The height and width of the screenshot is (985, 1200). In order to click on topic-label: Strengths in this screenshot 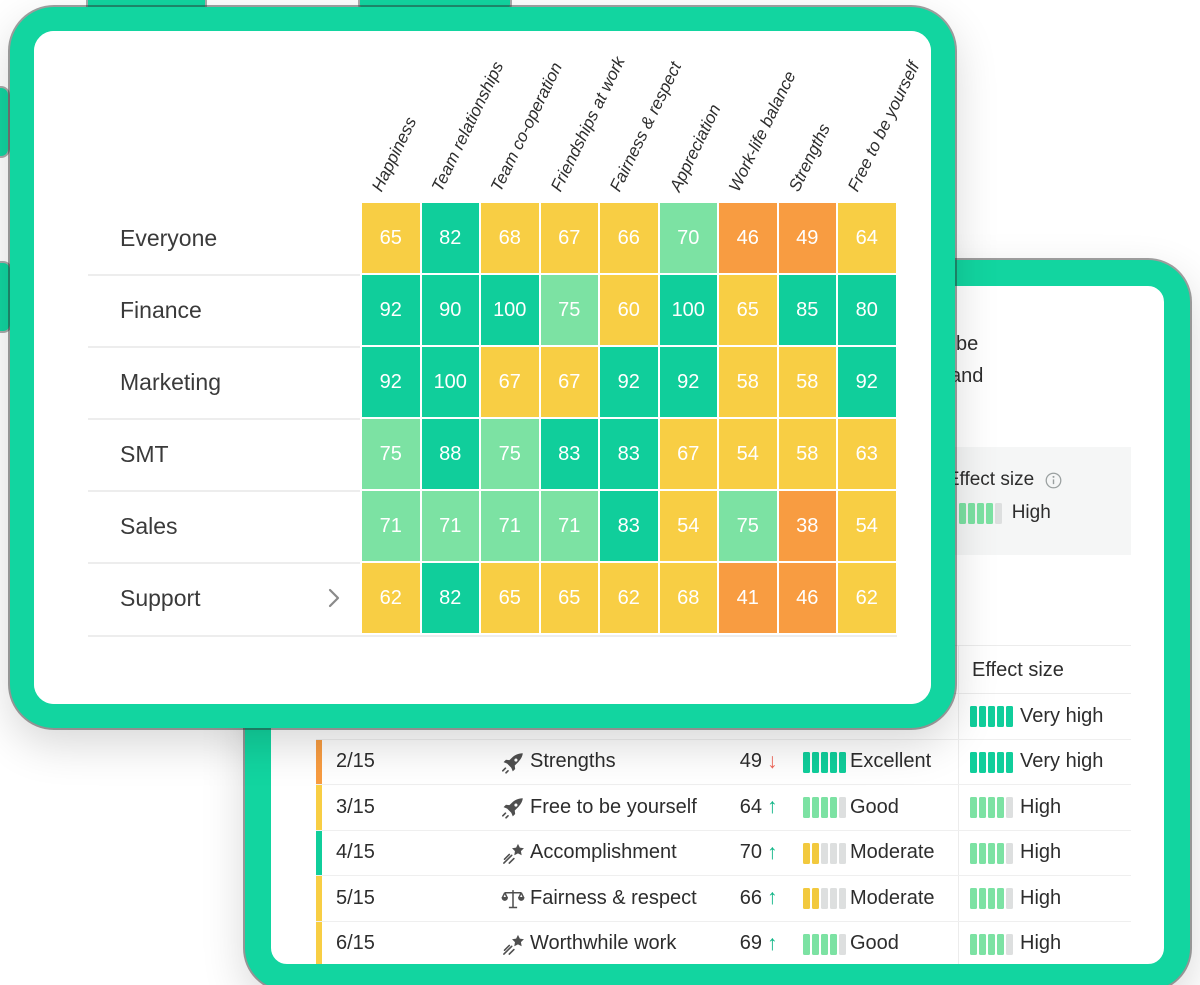, I will do `click(573, 761)`.